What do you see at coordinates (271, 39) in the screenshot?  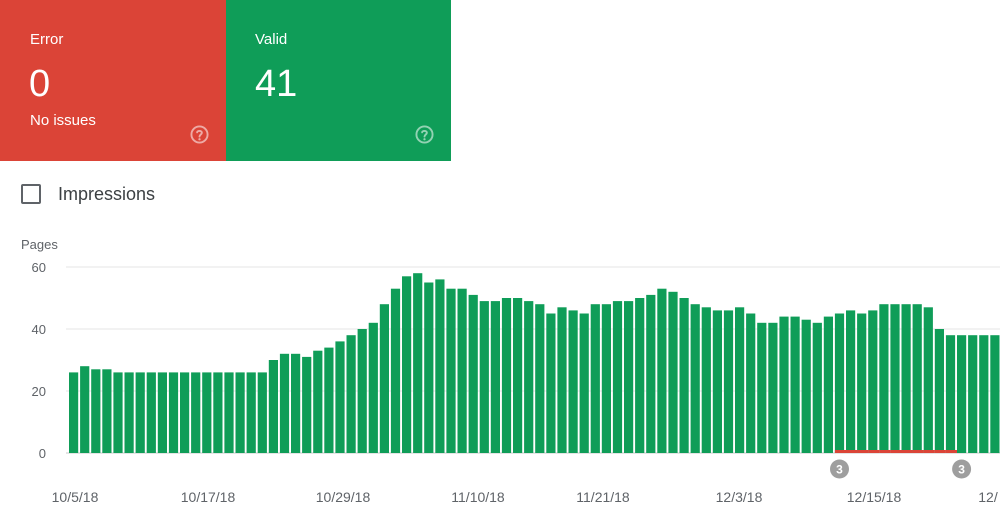 I see `valid-title: Valid` at bounding box center [271, 39].